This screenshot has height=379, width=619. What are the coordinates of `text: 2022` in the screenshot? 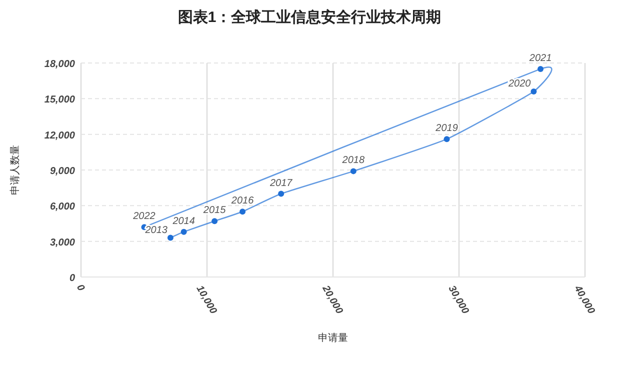 It's located at (144, 216).